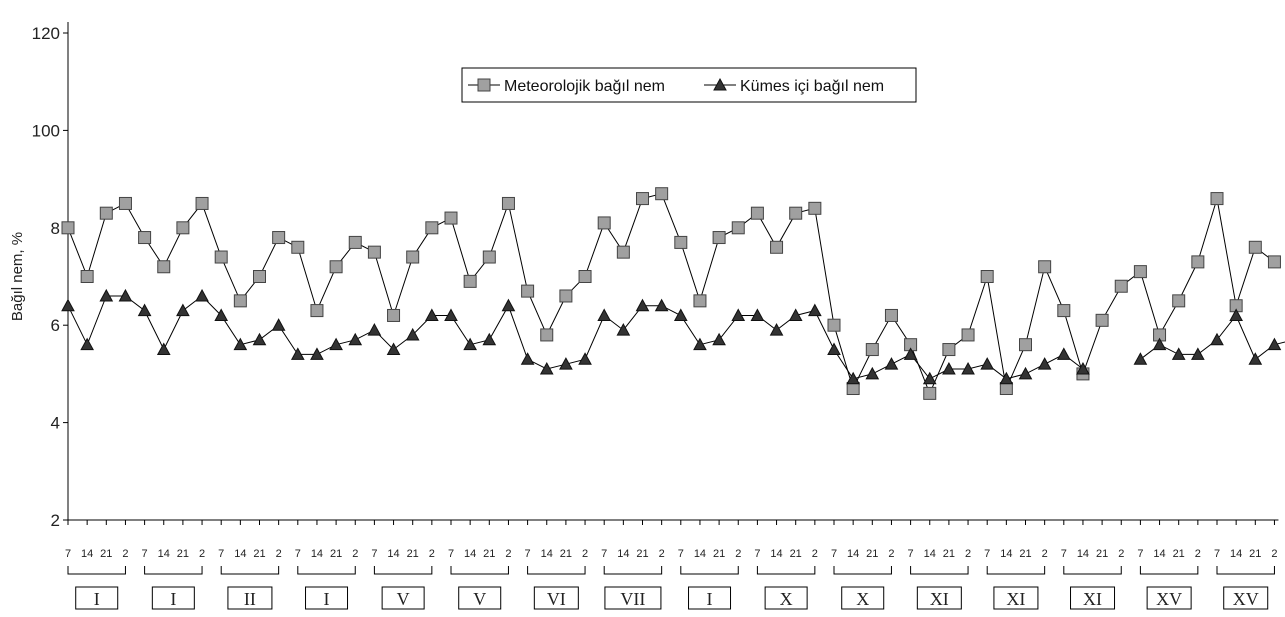 Image resolution: width=1285 pixels, height=617 pixels. What do you see at coordinates (862, 599) in the screenshot?
I see `group-label: X` at bounding box center [862, 599].